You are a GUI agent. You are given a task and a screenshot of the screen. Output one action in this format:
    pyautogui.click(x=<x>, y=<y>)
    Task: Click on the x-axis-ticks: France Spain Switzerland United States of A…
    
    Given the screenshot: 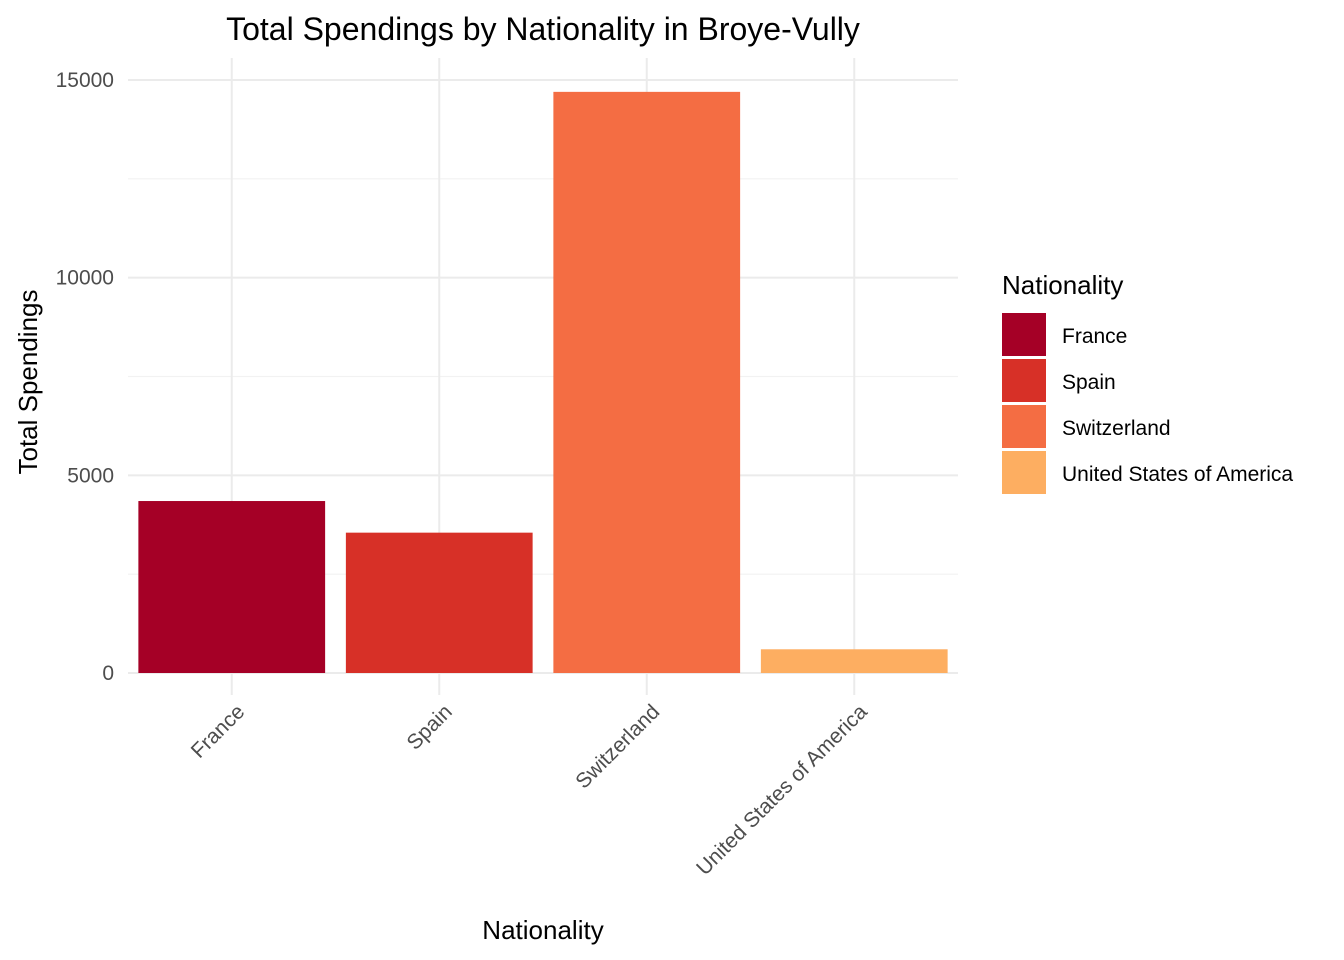 What is the action you would take?
    pyautogui.click(x=529, y=790)
    